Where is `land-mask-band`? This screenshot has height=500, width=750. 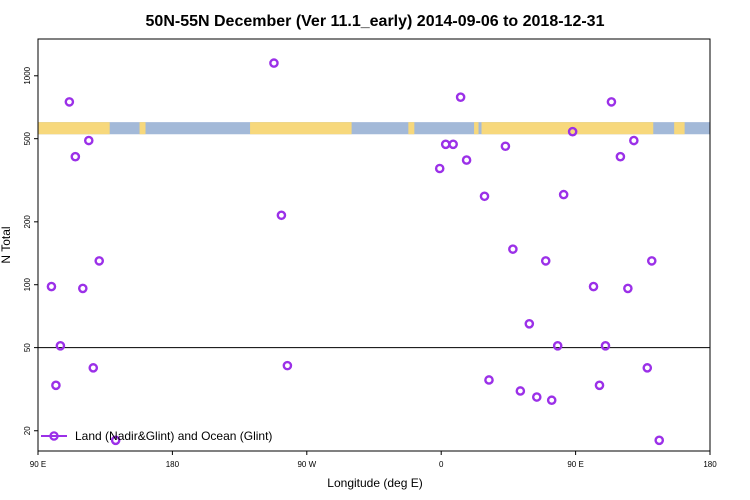
land-mask-band is located at coordinates (374, 128).